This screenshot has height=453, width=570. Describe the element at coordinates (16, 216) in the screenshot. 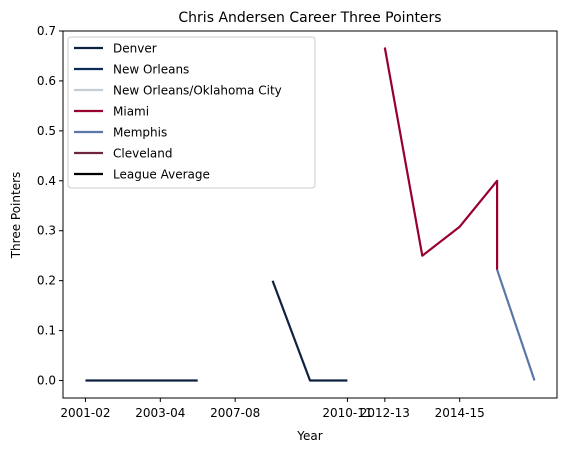

I see `y-axis-label: Three Pointers` at that location.